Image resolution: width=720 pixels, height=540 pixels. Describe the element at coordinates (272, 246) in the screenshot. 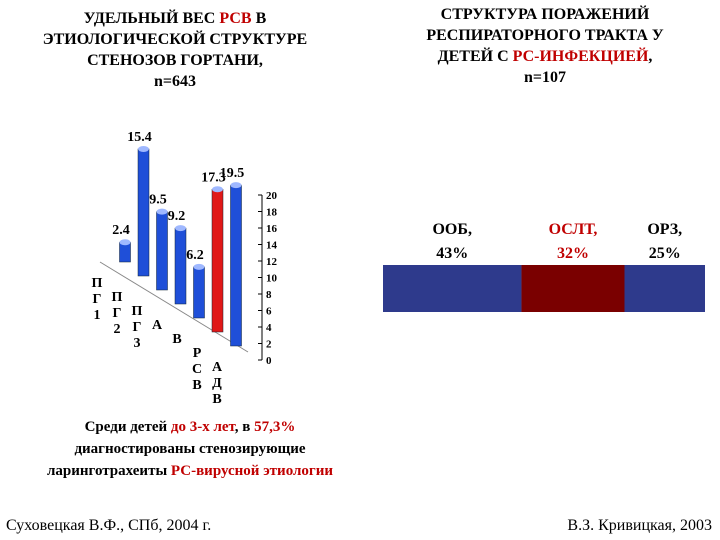

I see `y-tick-label: 14` at that location.